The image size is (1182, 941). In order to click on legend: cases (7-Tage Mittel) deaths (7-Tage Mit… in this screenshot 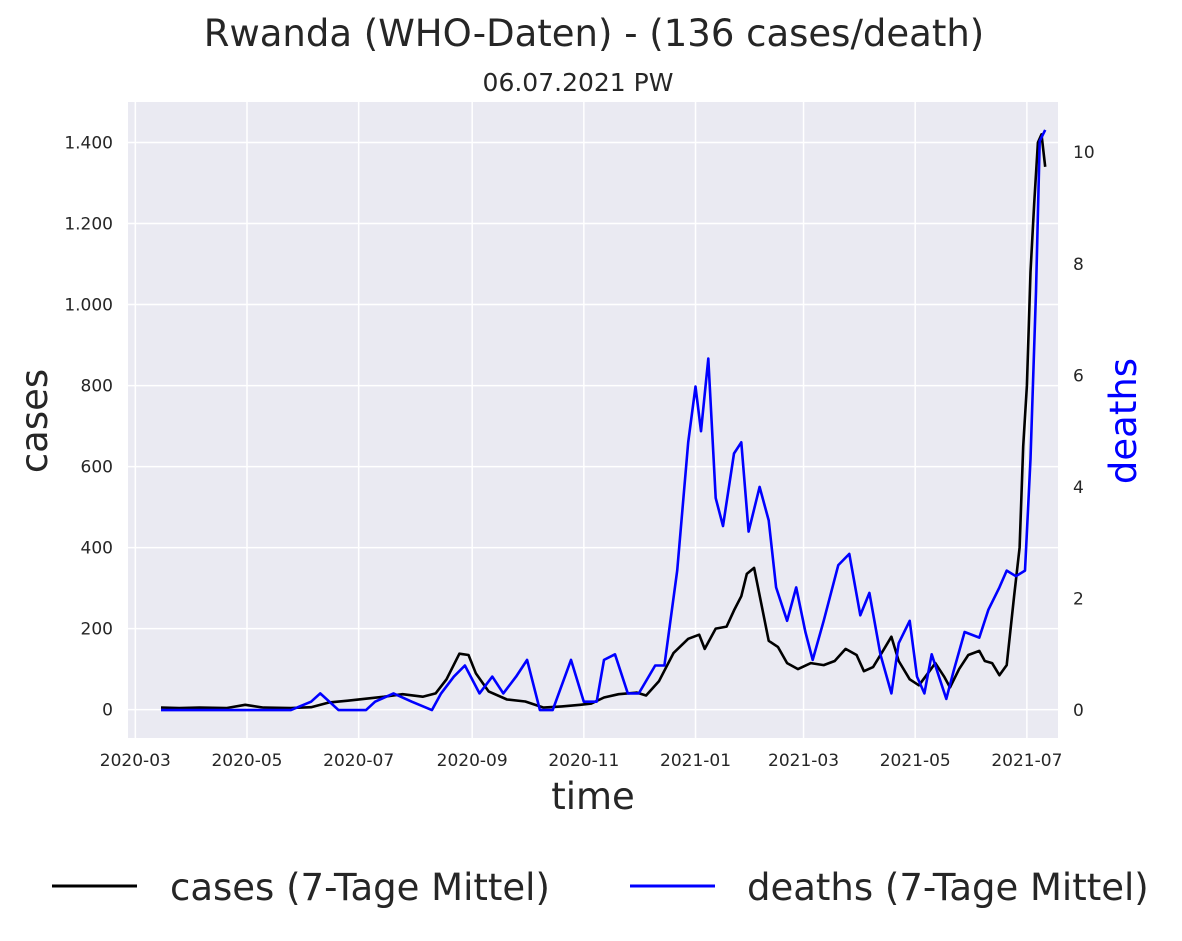, I will do `click(600, 887)`.